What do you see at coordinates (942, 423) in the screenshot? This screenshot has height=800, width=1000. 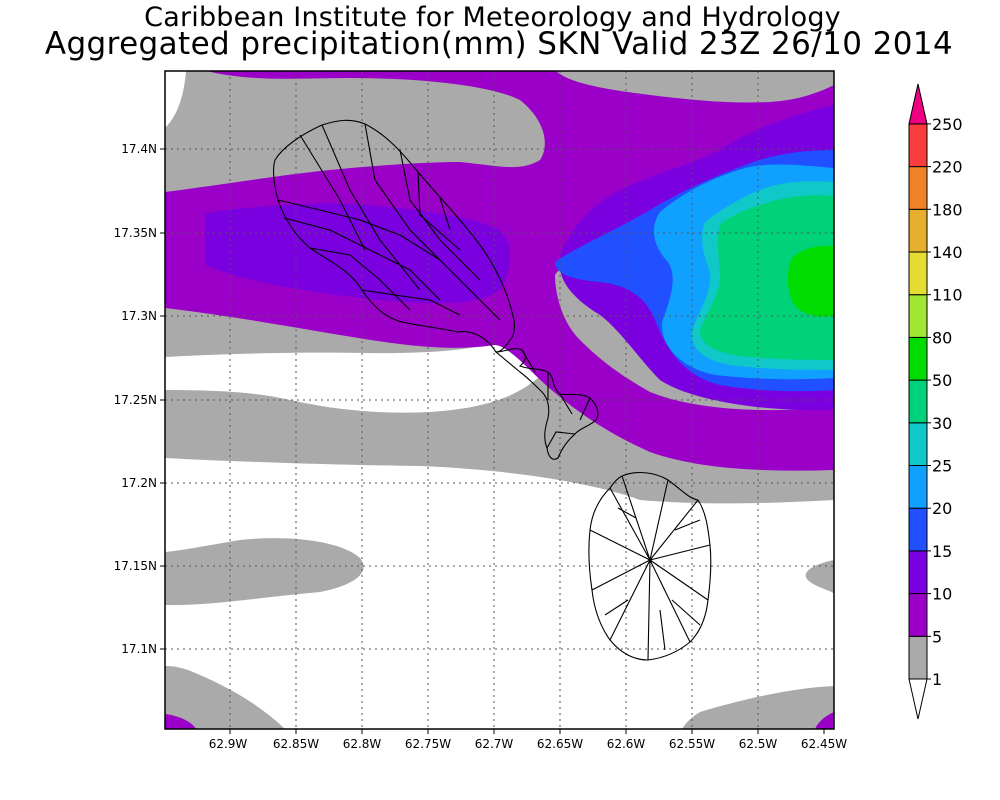 I see `colorbar-label: 30` at bounding box center [942, 423].